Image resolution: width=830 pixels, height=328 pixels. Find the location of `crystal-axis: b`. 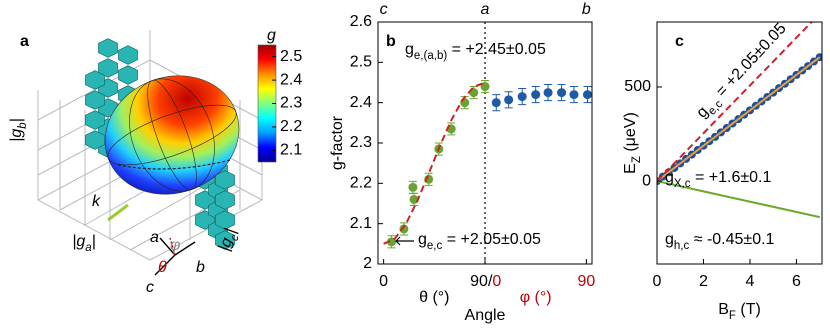

crystal-axis: b is located at coordinates (200, 267).